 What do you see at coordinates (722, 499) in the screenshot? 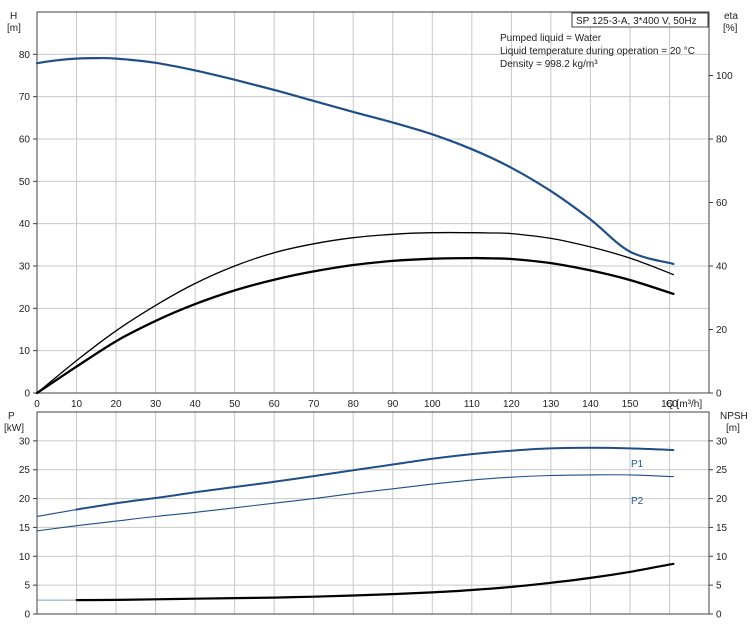
I see `npsh-tick-label: 20` at bounding box center [722, 499].